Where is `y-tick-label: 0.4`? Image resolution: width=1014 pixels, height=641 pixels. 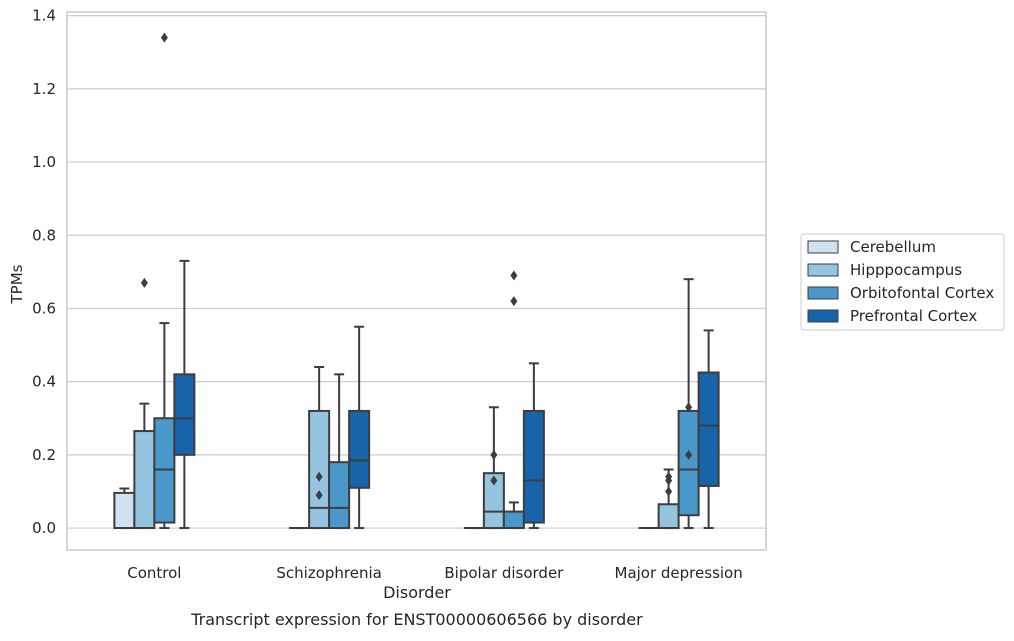 y-tick-label: 0.4 is located at coordinates (44, 382).